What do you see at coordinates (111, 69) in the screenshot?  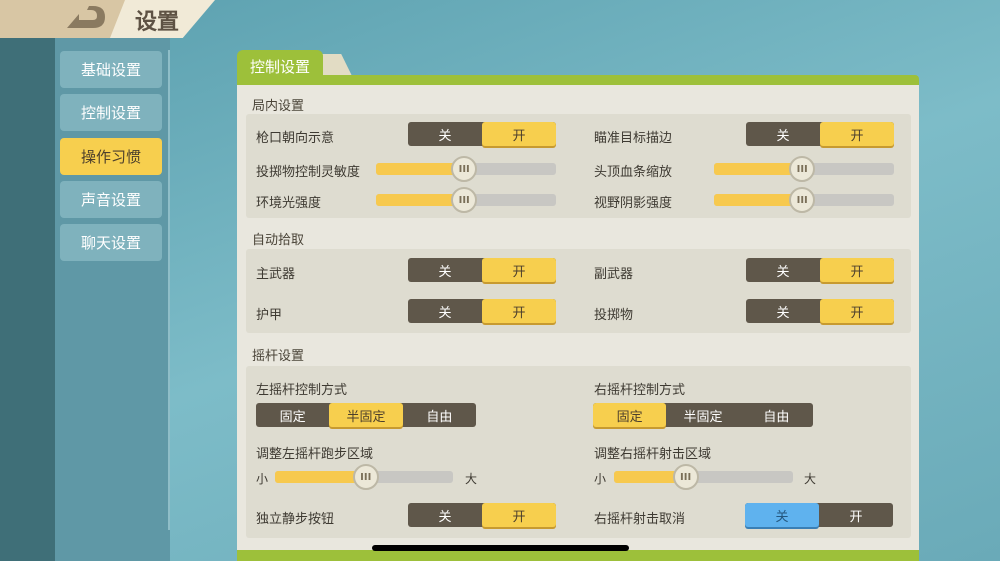 I see `sidebar-item-basic: 基础设置` at bounding box center [111, 69].